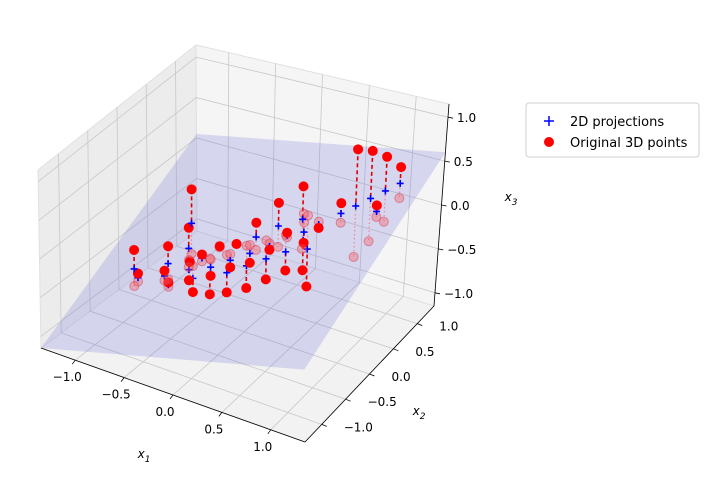  What do you see at coordinates (460, 206) in the screenshot?
I see `z-tick-label: 0.0` at bounding box center [460, 206].